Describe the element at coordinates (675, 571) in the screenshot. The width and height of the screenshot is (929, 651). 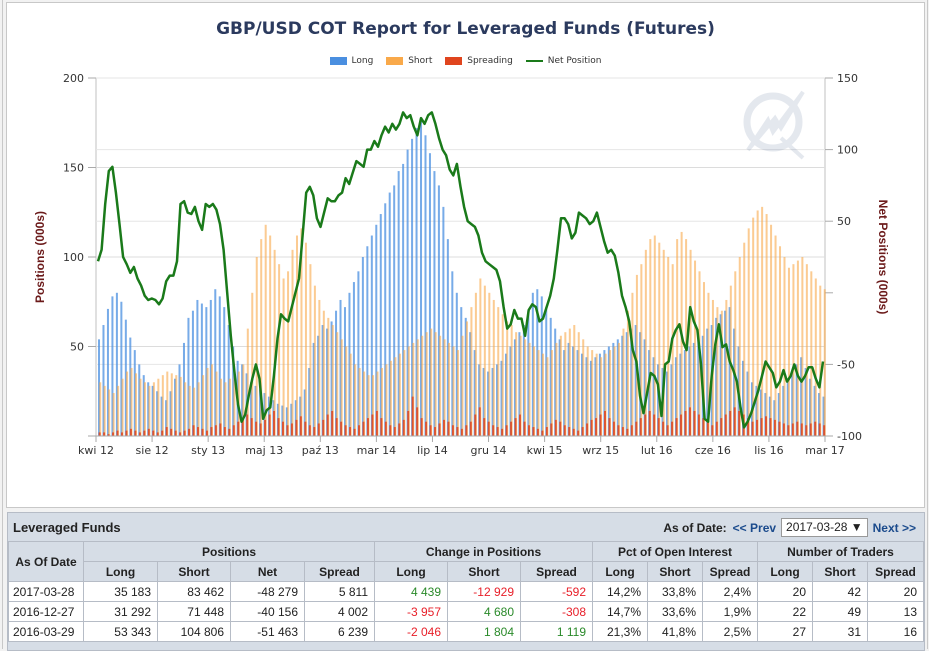
I see `col-pct-short: Short` at that location.